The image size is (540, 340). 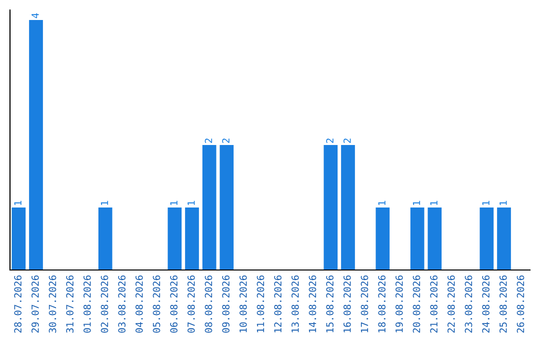 I want to click on x-tick-label: 18.08.2026, so click(x=382, y=303).